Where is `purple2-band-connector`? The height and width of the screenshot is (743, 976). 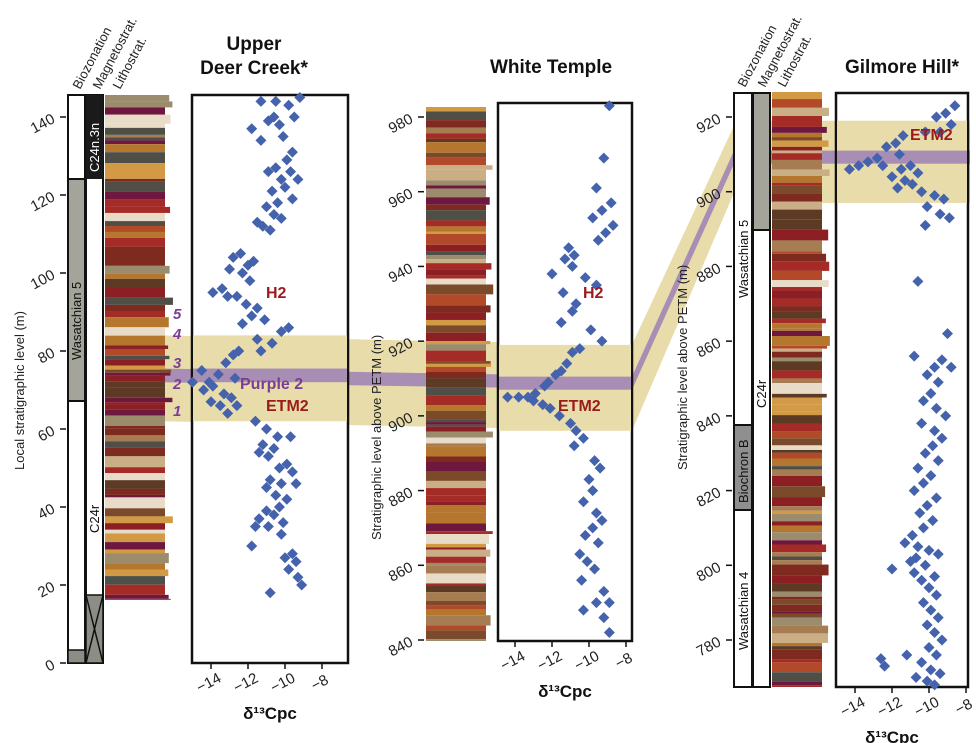 purple2-band-connector is located at coordinates (683, 270).